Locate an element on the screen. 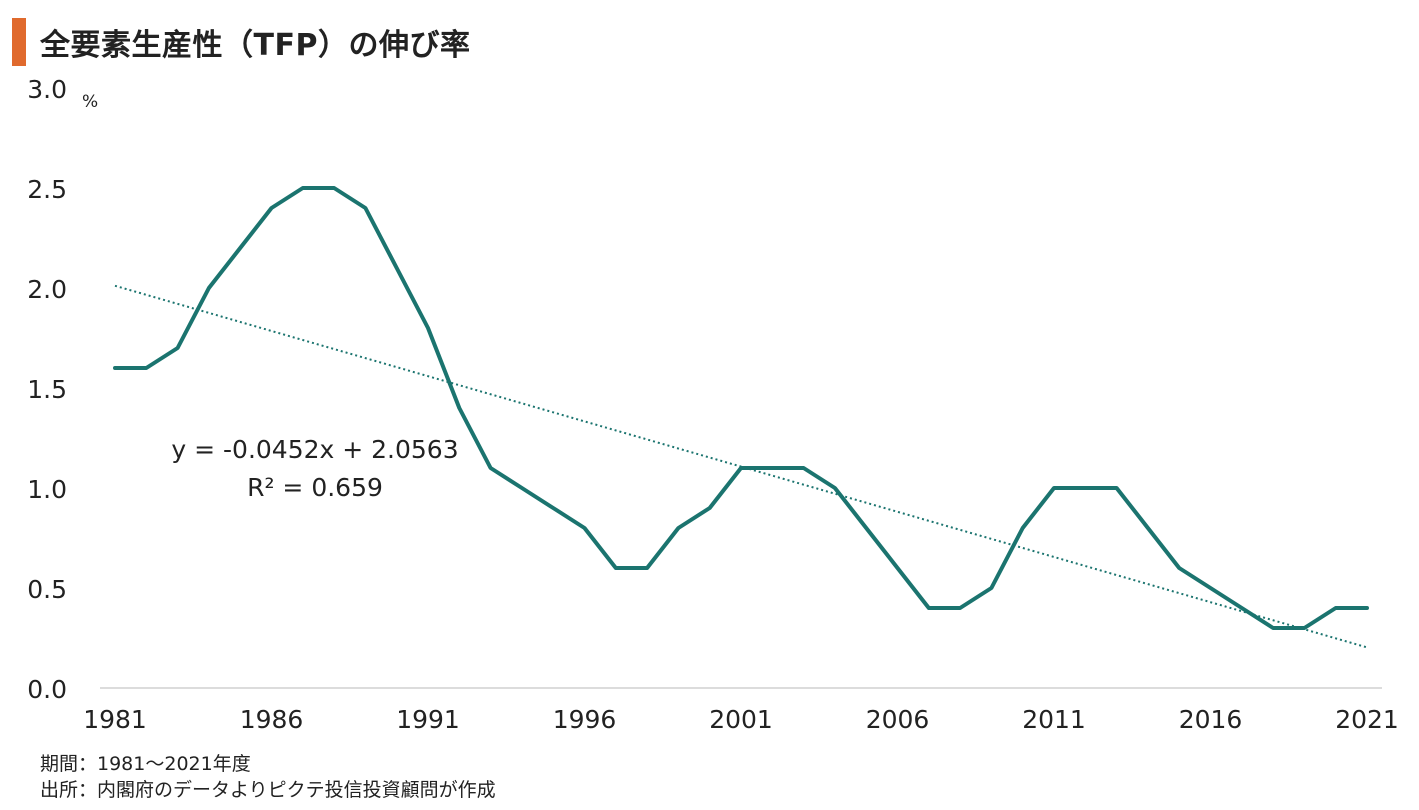 This screenshot has width=1419, height=810. x-tick-label: 1991 is located at coordinates (428, 719).